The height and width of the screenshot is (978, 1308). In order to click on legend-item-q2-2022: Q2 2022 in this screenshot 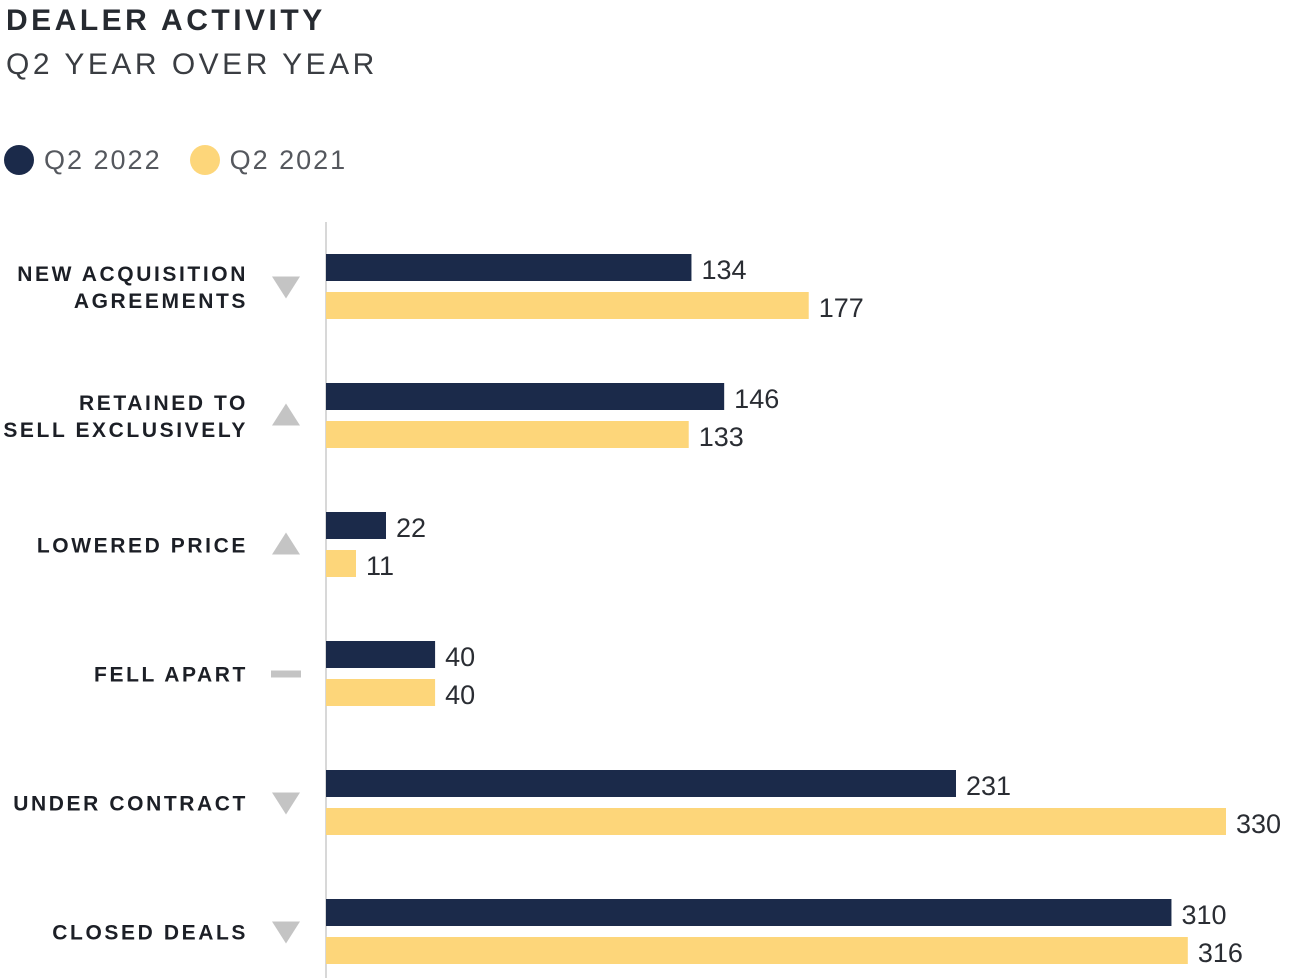, I will do `click(83, 160)`.